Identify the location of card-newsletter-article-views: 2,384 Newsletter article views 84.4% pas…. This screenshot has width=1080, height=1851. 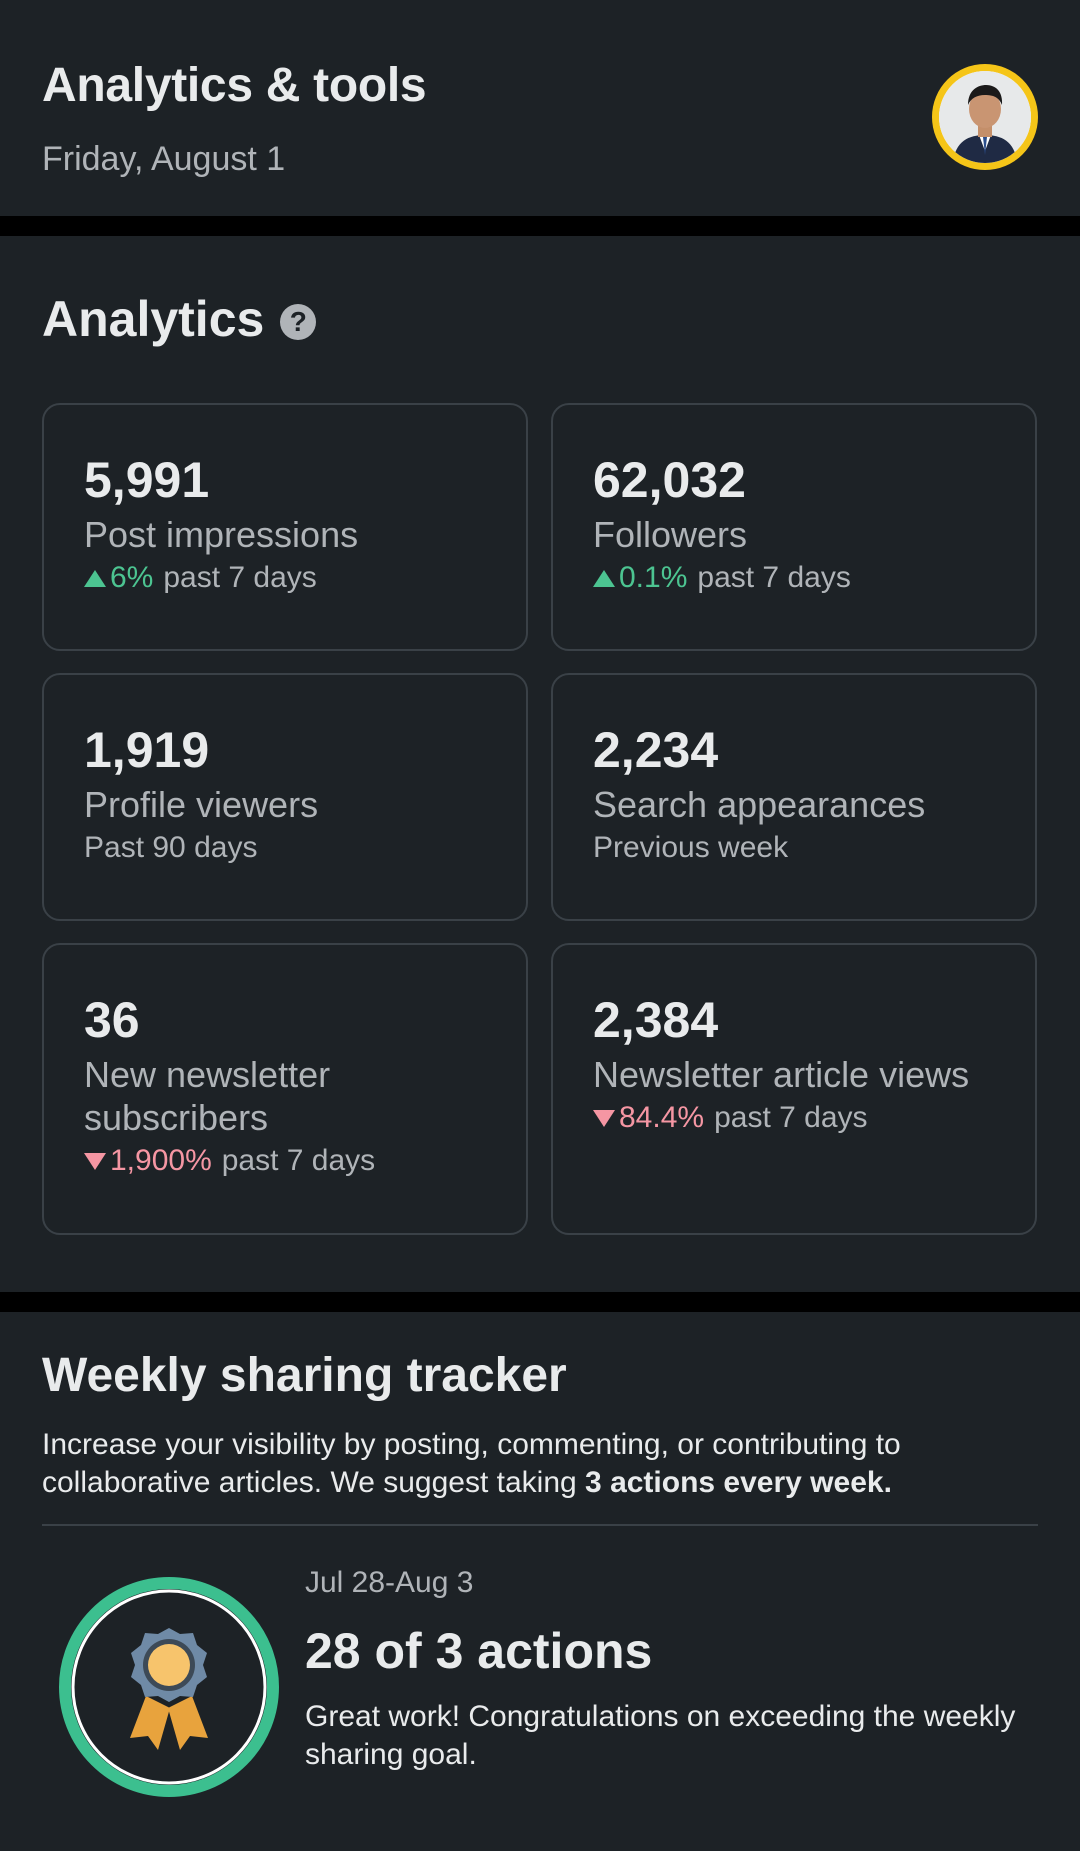
(794, 1089).